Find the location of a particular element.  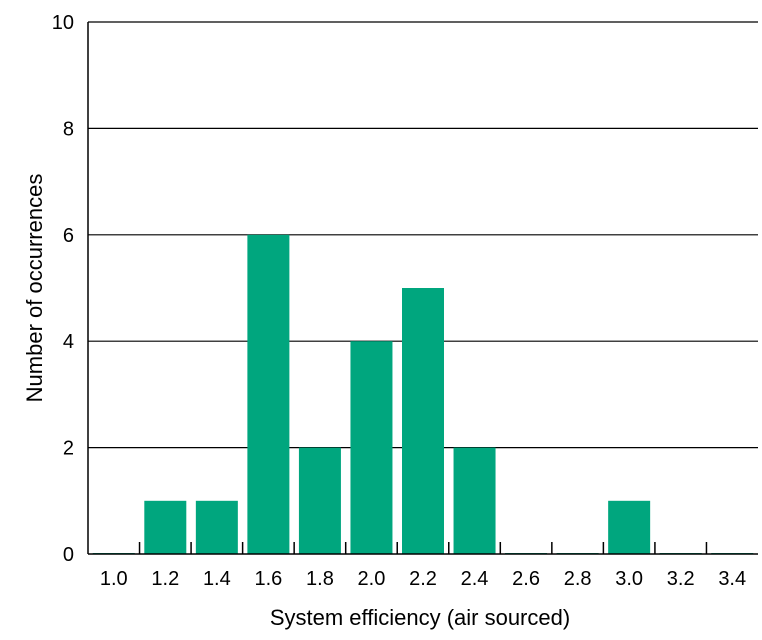

x-tick-label: 3.4 is located at coordinates (732, 579).